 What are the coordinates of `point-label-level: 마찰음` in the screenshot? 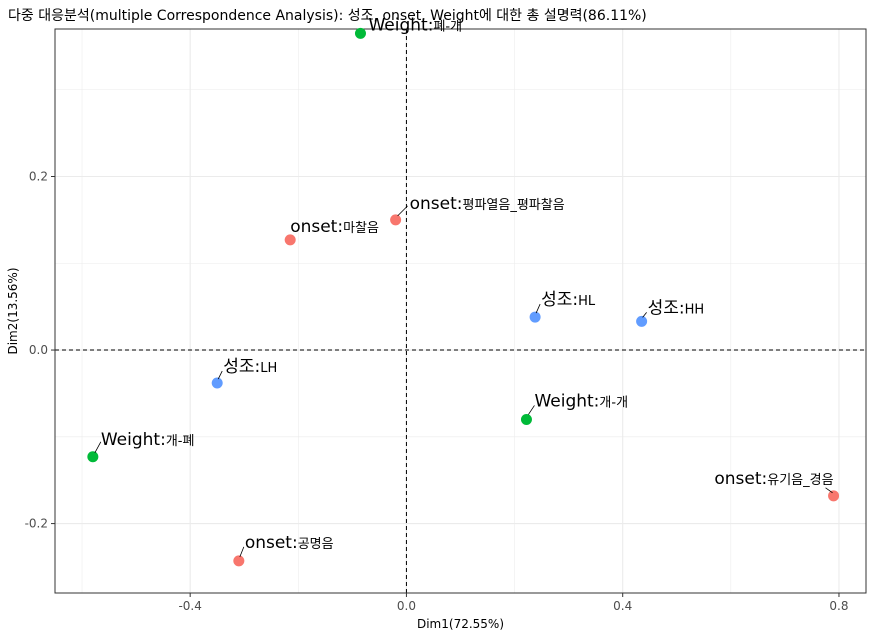 It's located at (361, 228).